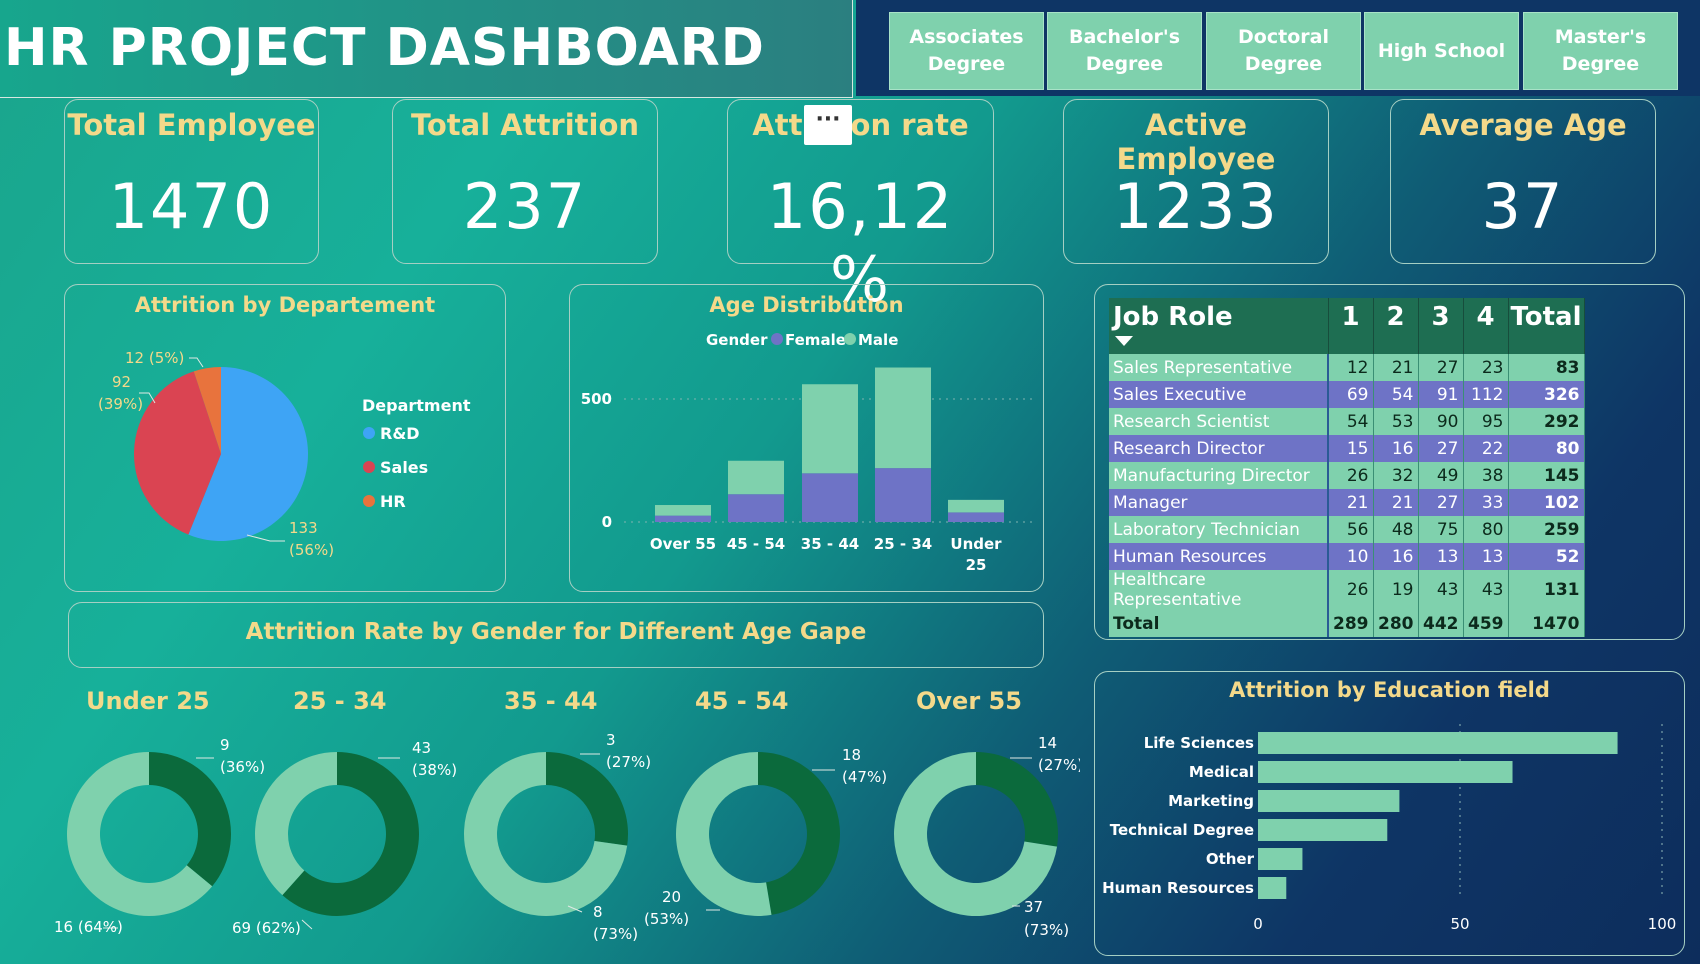  What do you see at coordinates (1546, 421) in the screenshot?
I see `total-cell: 292` at bounding box center [1546, 421].